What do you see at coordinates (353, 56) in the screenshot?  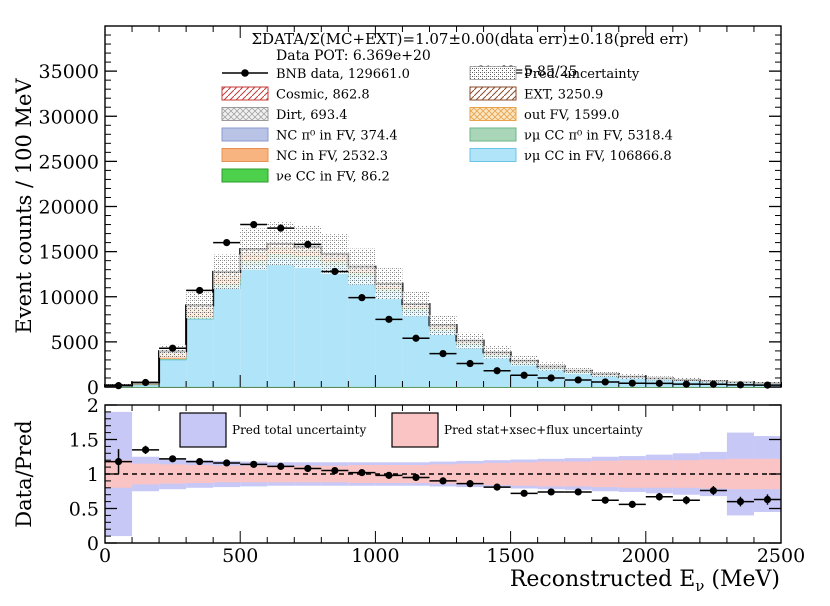 I see `header-line-1: Data POT: 6.369e+20` at bounding box center [353, 56].